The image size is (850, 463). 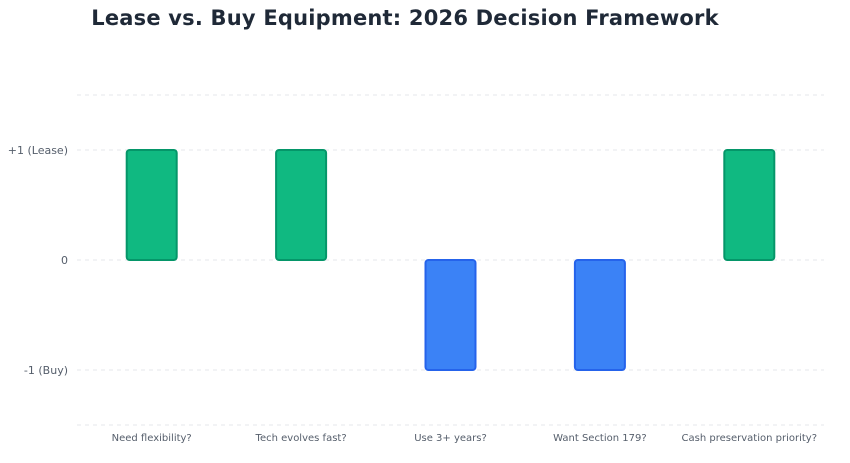 I want to click on x-tick-label: Tech evolves fast?, so click(x=301, y=438).